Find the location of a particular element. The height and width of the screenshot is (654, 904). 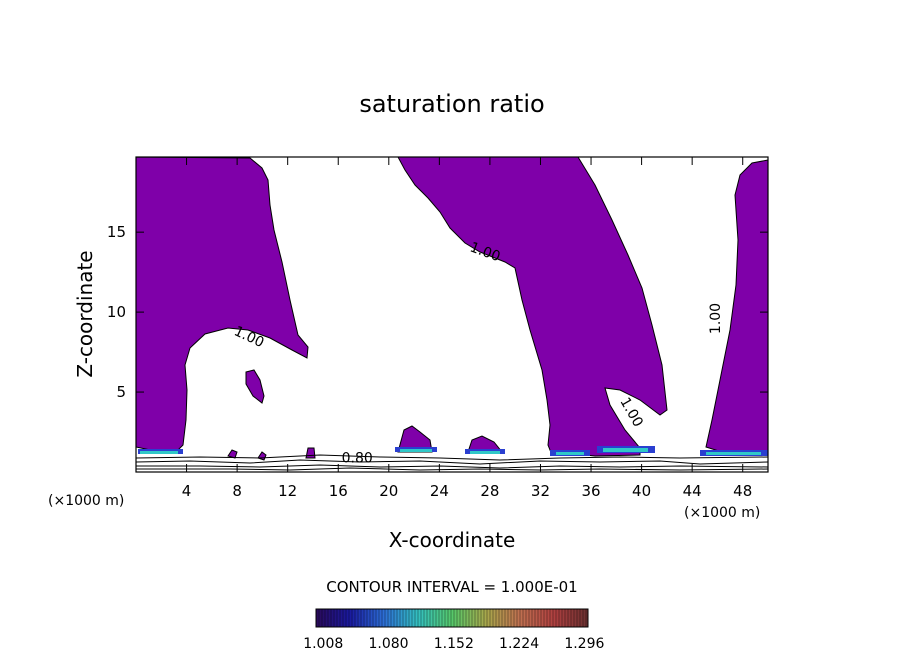

supersaturated-blob is located at coordinates (255, 386).